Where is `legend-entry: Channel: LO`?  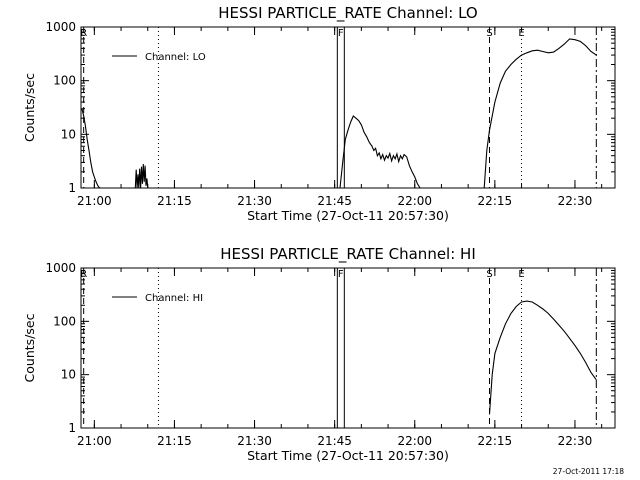
legend-entry: Channel: LO is located at coordinates (175, 57).